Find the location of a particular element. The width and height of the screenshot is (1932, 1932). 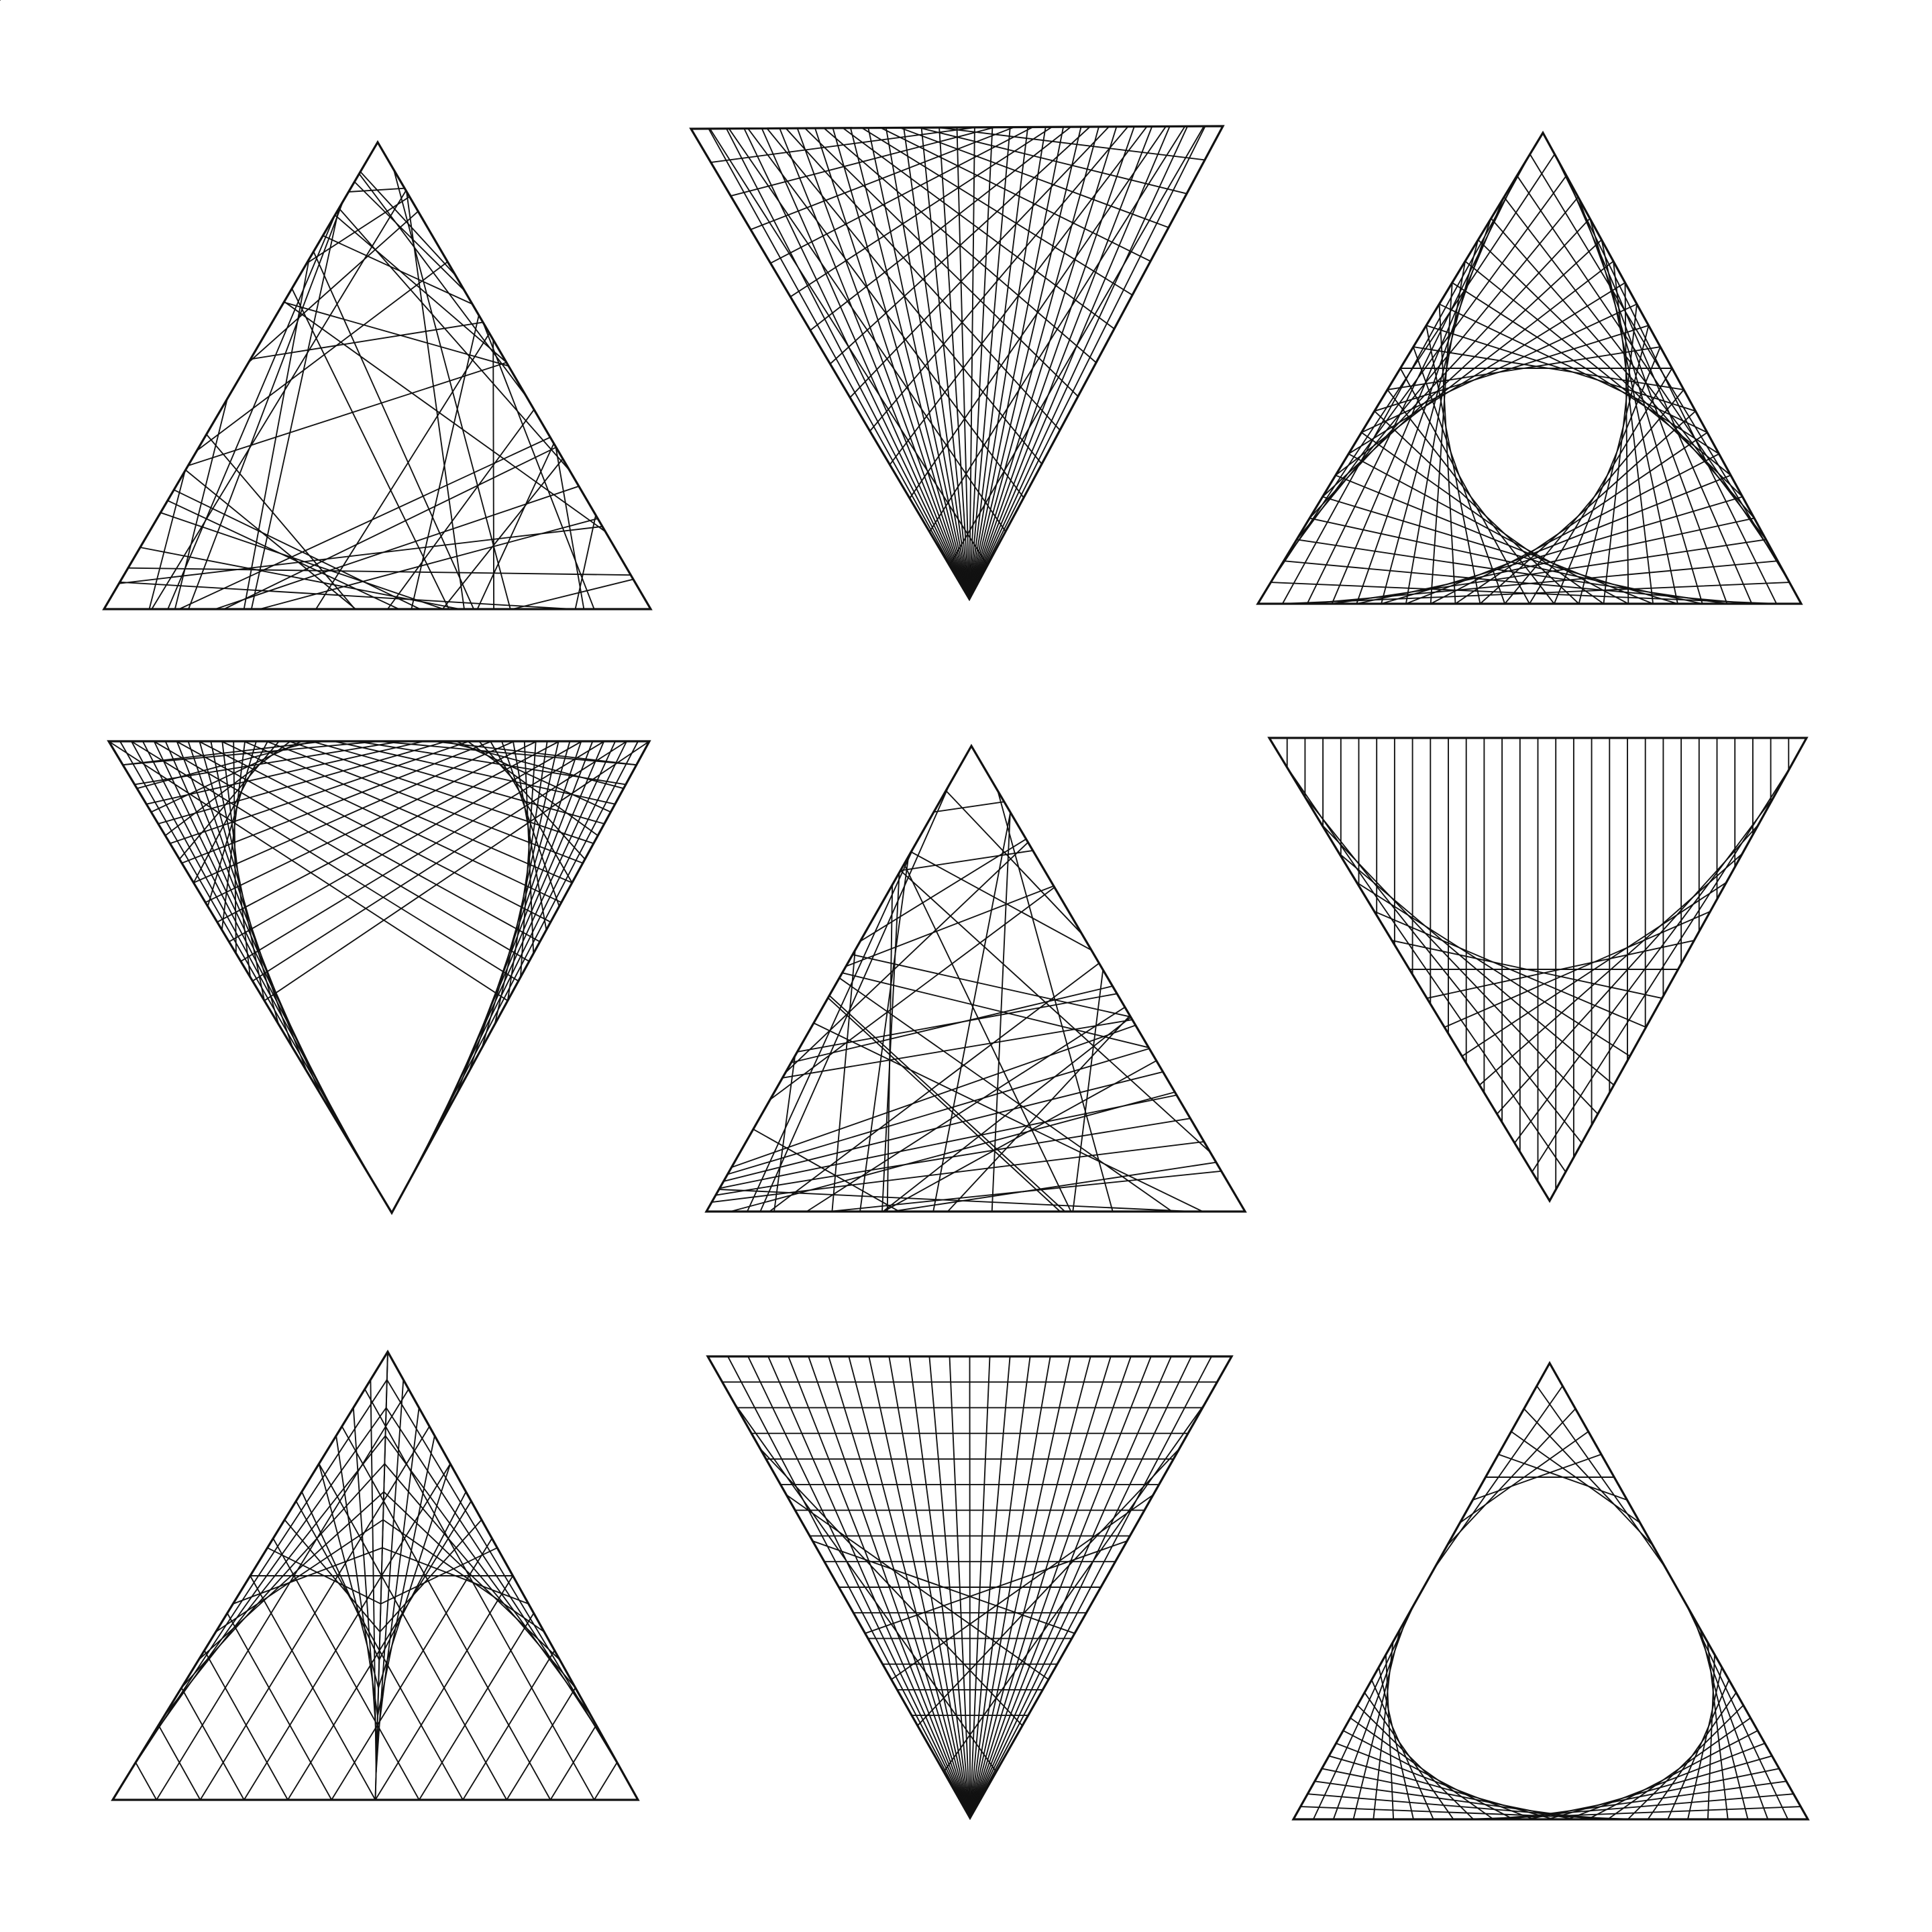

triangle-inscribed-ellipse is located at coordinates (1550, 1590).